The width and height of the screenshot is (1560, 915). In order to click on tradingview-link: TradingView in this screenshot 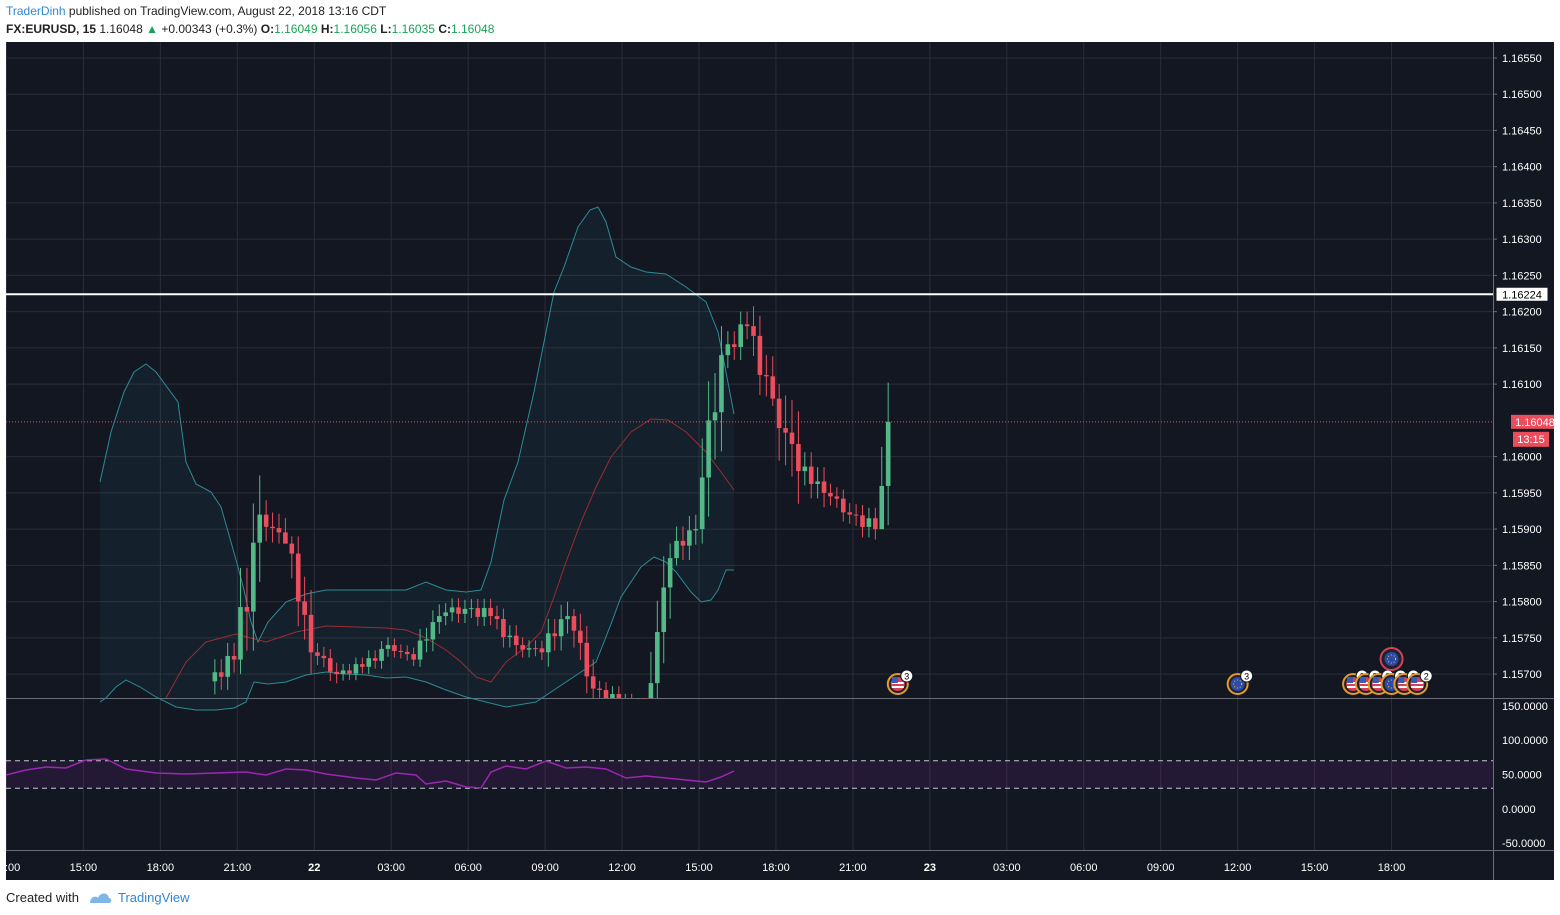, I will do `click(154, 897)`.